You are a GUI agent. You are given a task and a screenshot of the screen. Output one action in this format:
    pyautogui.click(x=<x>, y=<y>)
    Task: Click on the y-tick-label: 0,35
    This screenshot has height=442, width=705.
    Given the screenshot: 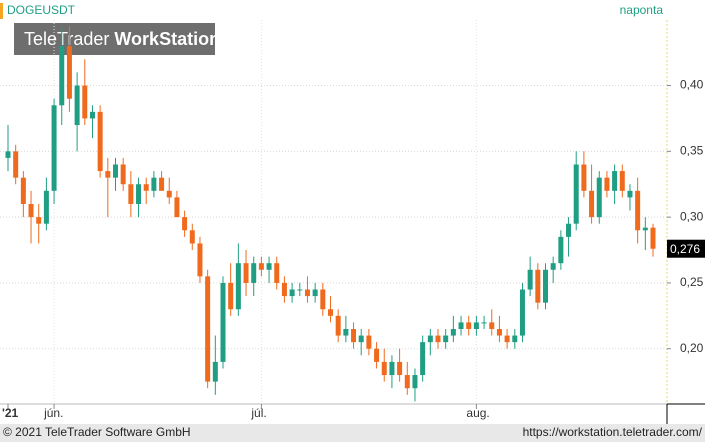 What is the action you would take?
    pyautogui.click(x=692, y=151)
    